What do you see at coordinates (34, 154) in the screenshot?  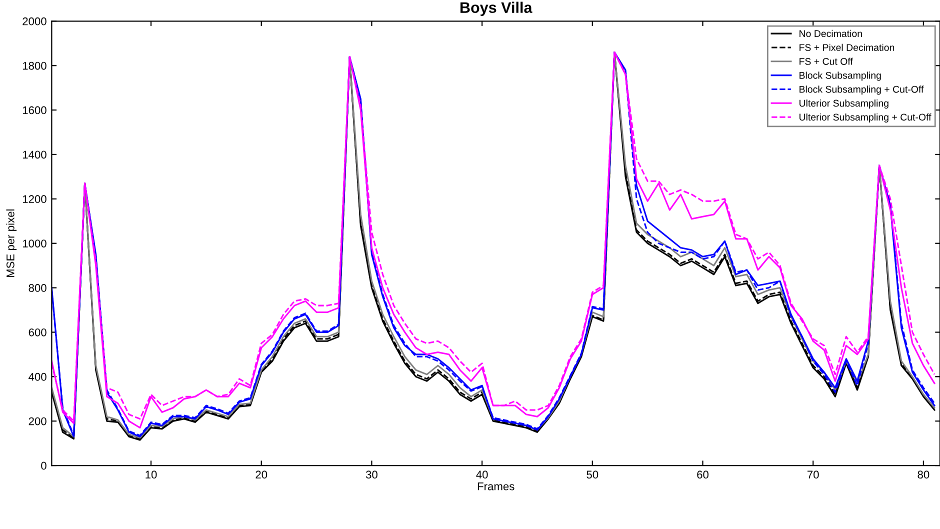 I see `y-tick-label: 1400` at bounding box center [34, 154].